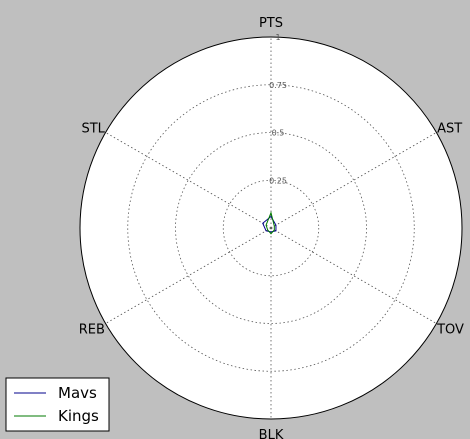 This screenshot has width=470, height=439. I want to click on radial-tick-label: 0.75, so click(278, 85).